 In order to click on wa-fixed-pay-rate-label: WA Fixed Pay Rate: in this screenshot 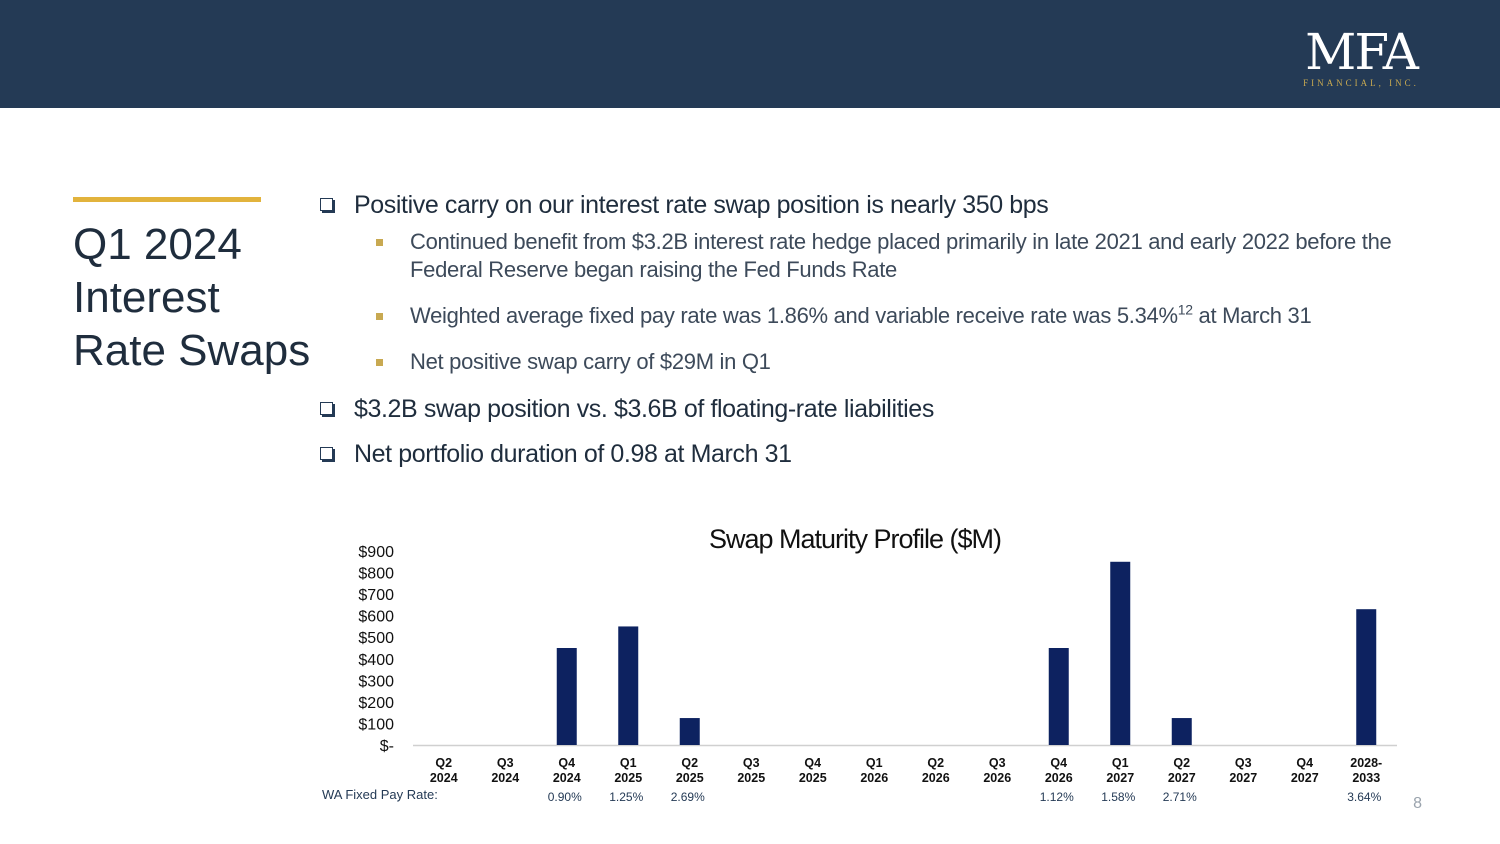, I will do `click(380, 794)`.